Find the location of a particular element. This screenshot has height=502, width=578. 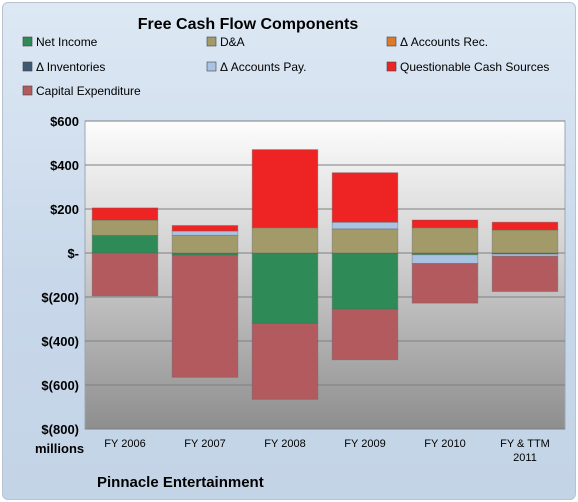

x-tick-label: FY 2007 is located at coordinates (204, 444).